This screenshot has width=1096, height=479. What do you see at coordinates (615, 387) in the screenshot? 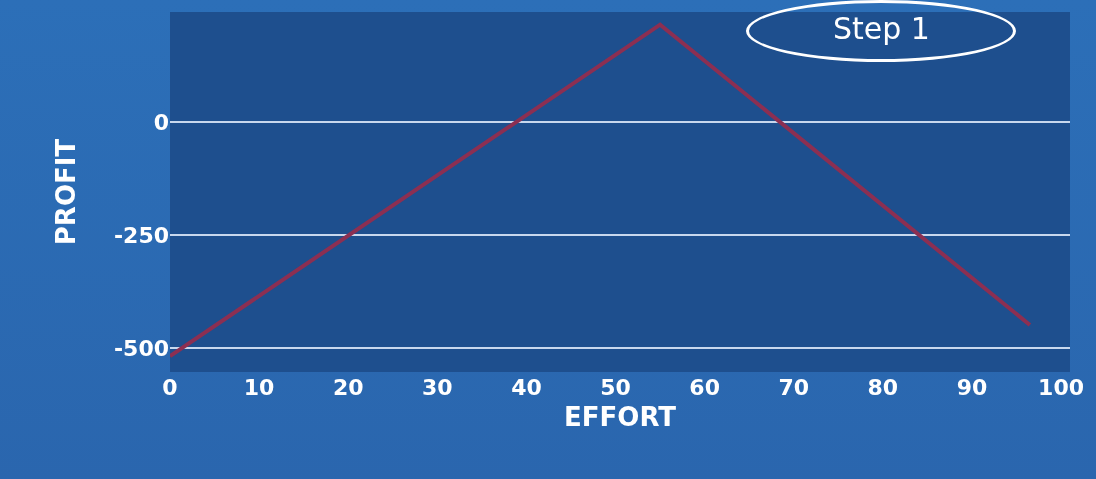
I see `x-tick-label: 50` at bounding box center [615, 387].